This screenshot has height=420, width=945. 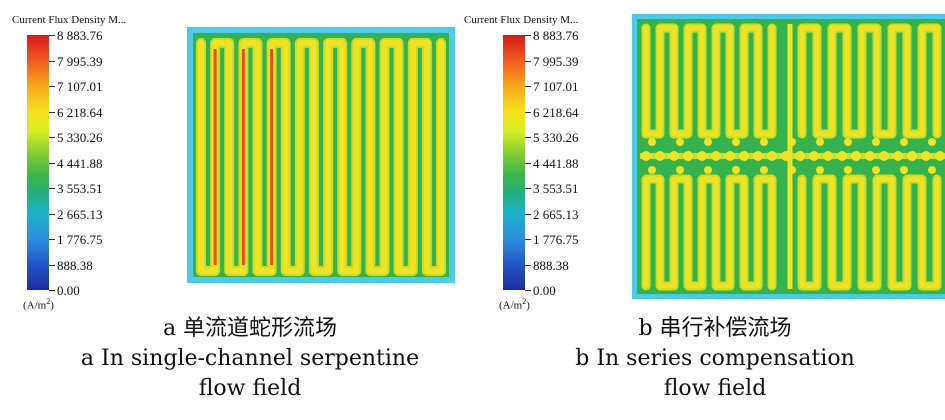 I want to click on colorbar-tick-label: 1 776.75, so click(x=556, y=239).